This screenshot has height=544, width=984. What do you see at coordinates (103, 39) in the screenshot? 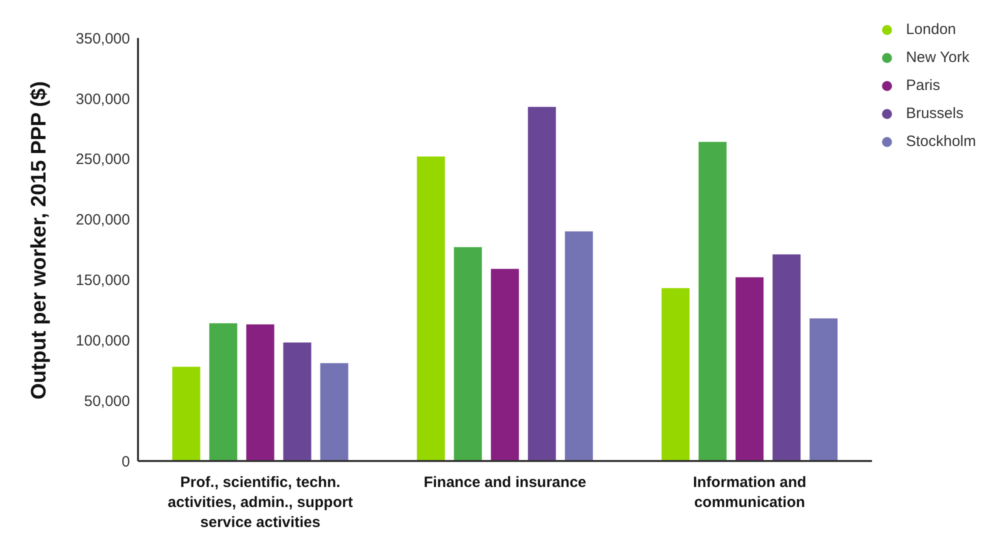
I see `y-tick-label: 350,000` at bounding box center [103, 39].